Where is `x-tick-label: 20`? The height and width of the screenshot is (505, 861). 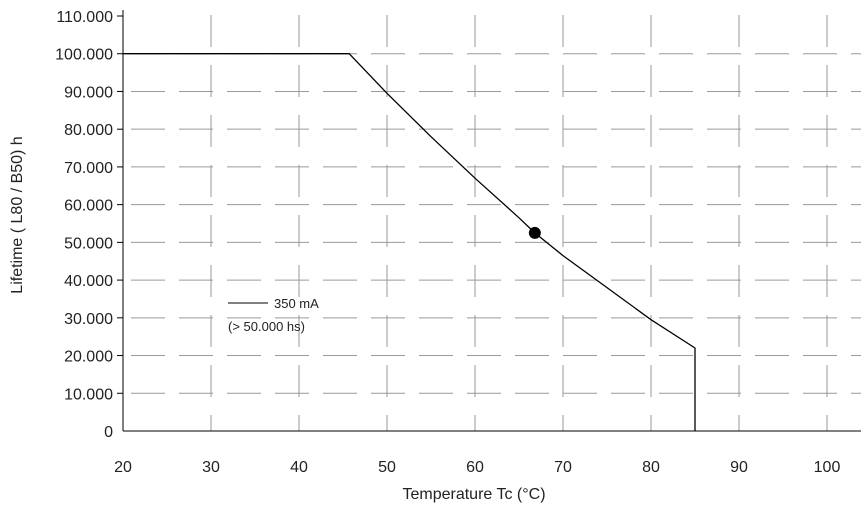
x-tick-label: 20 is located at coordinates (123, 467).